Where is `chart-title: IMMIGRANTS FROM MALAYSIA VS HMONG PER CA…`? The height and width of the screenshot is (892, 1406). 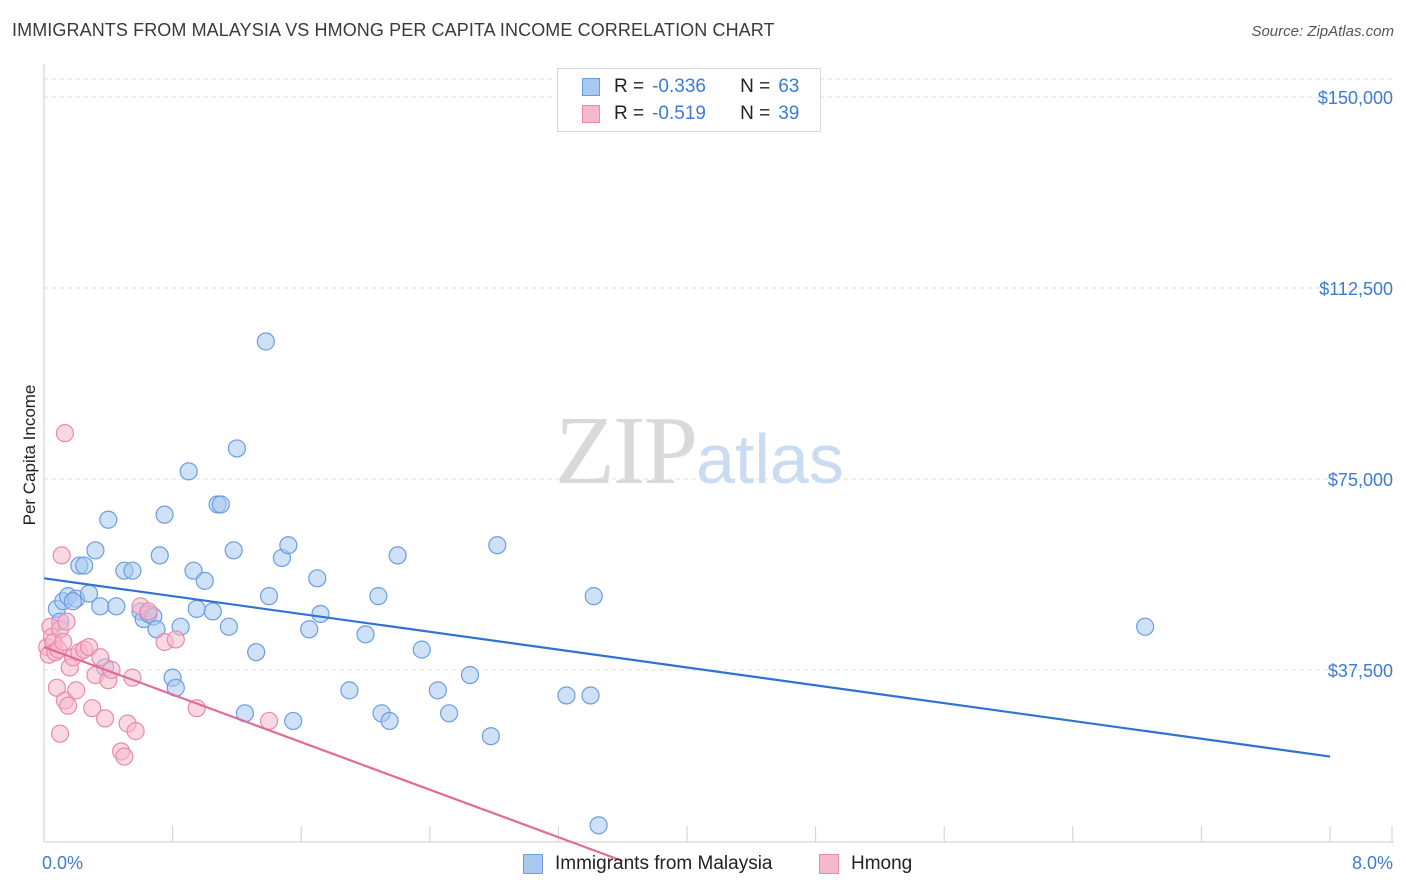 chart-title: IMMIGRANTS FROM MALAYSIA VS HMONG PER CA… is located at coordinates (393, 30).